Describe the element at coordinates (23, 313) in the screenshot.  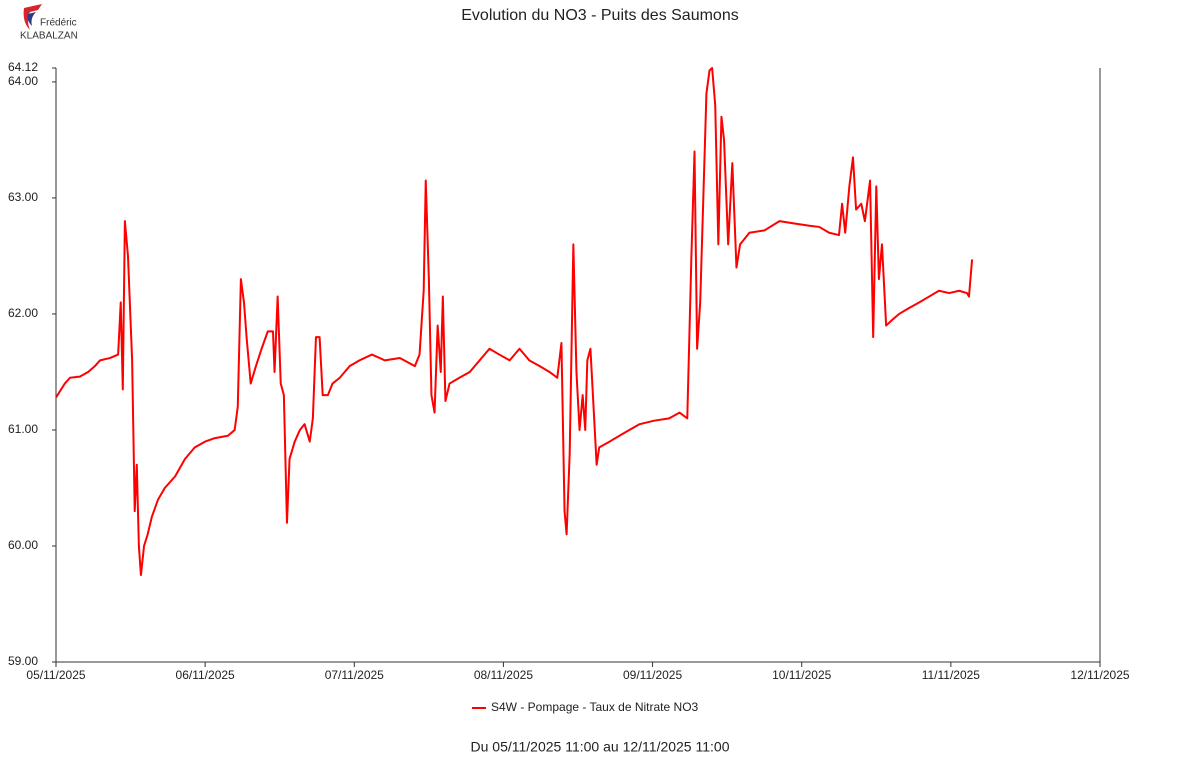
I see `y-tick-label: 62.00` at that location.